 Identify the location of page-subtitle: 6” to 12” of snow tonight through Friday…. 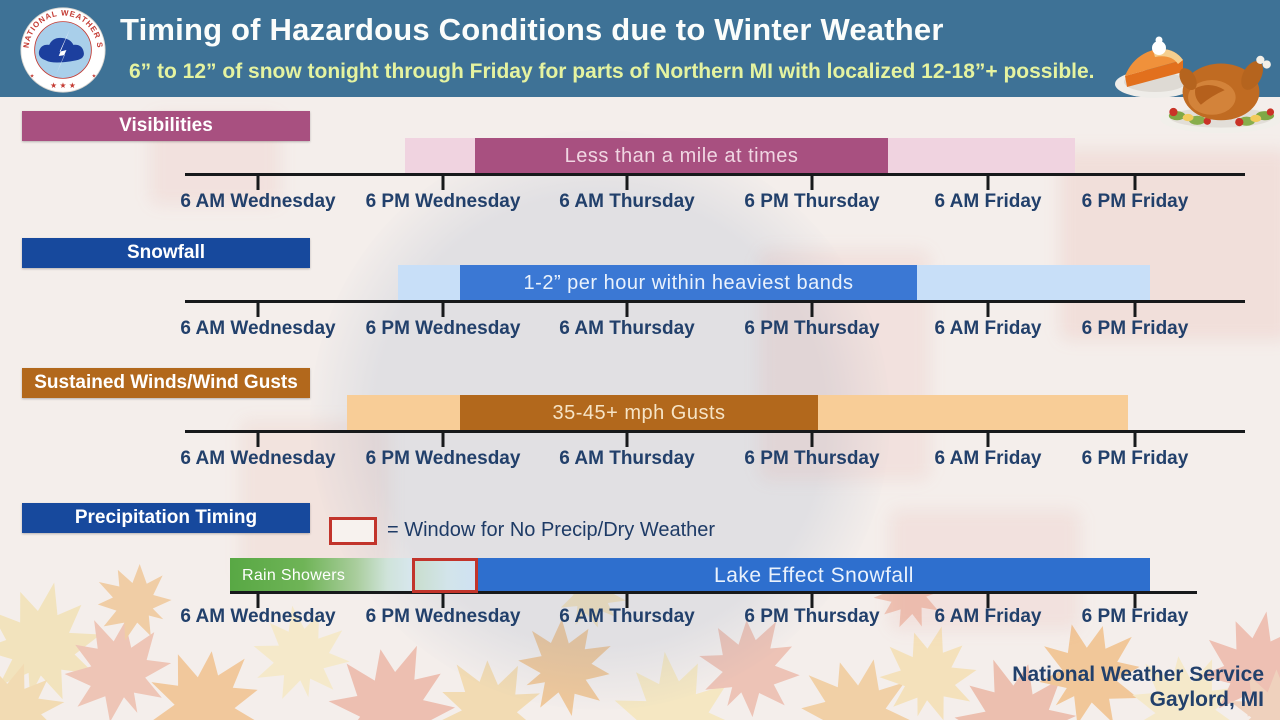
(612, 71).